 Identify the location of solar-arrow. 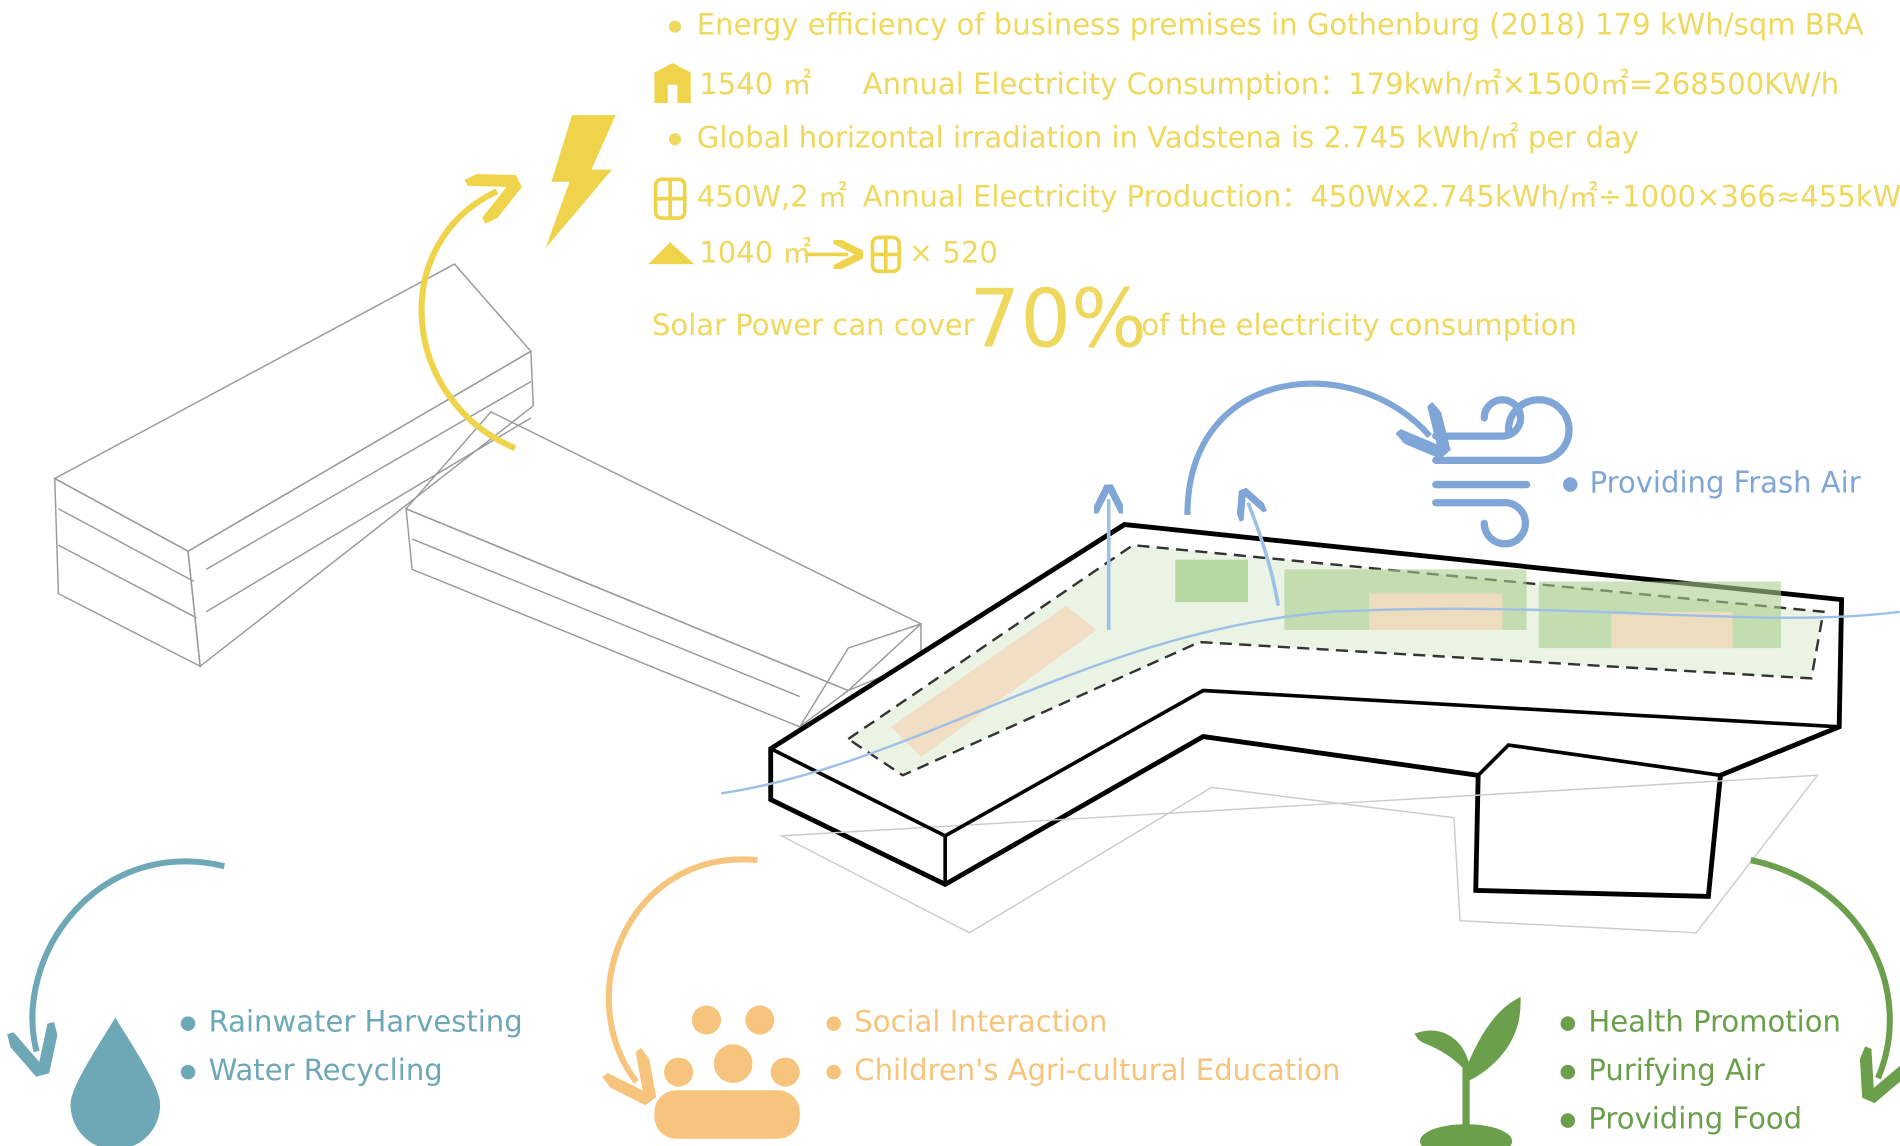
(467, 321).